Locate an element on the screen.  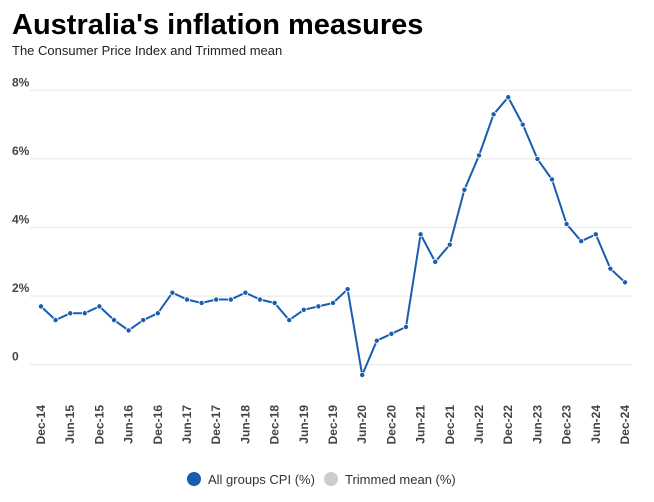
x-tick-label: Jun-15 is located at coordinates (70, 424).